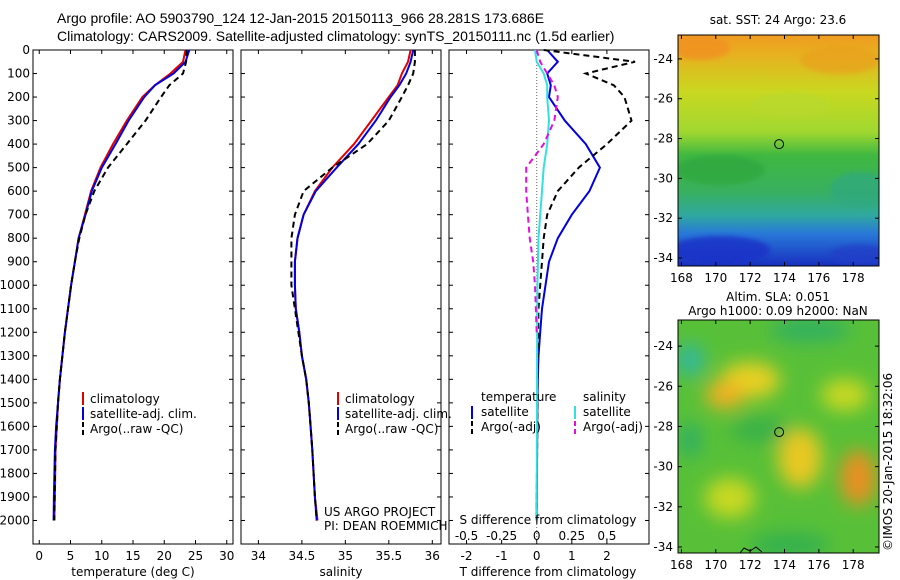 This screenshot has width=900, height=580. Describe the element at coordinates (18, 191) in the screenshot. I see `depth-tick-label: 600` at that location.